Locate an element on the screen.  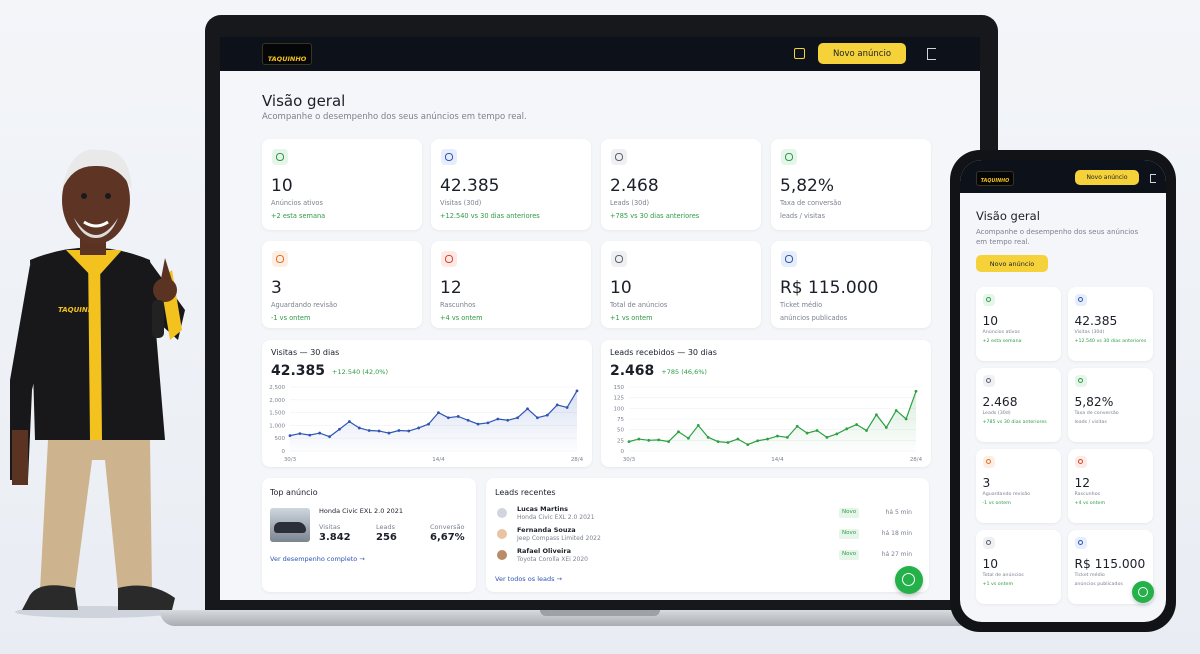
line is located at coordinates (433, 414).